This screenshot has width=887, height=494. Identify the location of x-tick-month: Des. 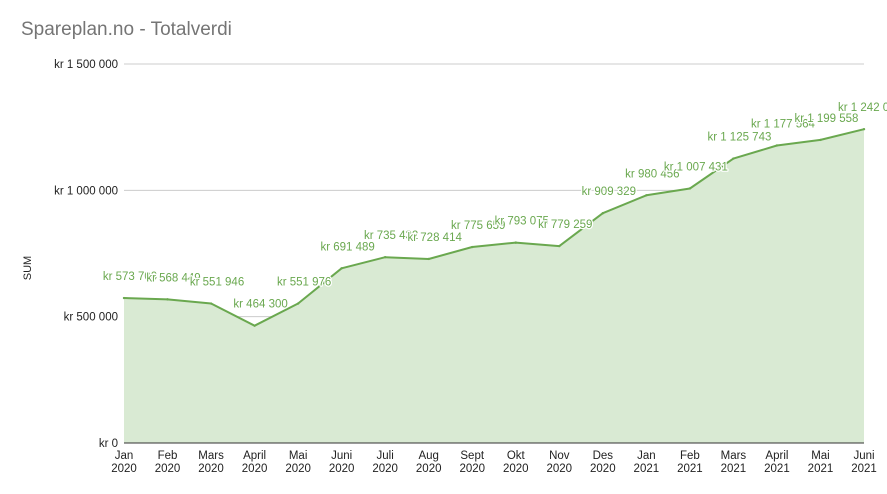
(603, 456).